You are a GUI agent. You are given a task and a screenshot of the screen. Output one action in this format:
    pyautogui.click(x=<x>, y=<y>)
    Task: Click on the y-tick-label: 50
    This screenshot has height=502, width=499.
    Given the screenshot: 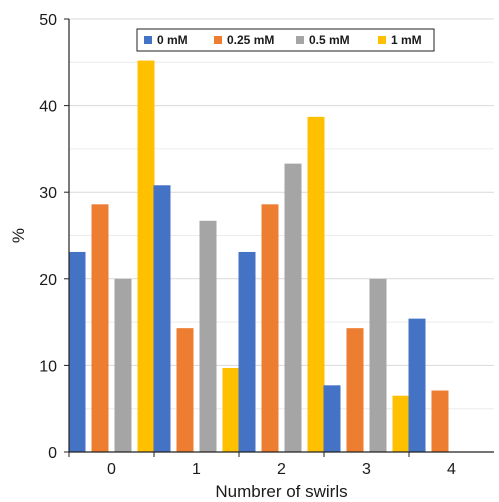 What is the action you would take?
    pyautogui.click(x=48, y=20)
    